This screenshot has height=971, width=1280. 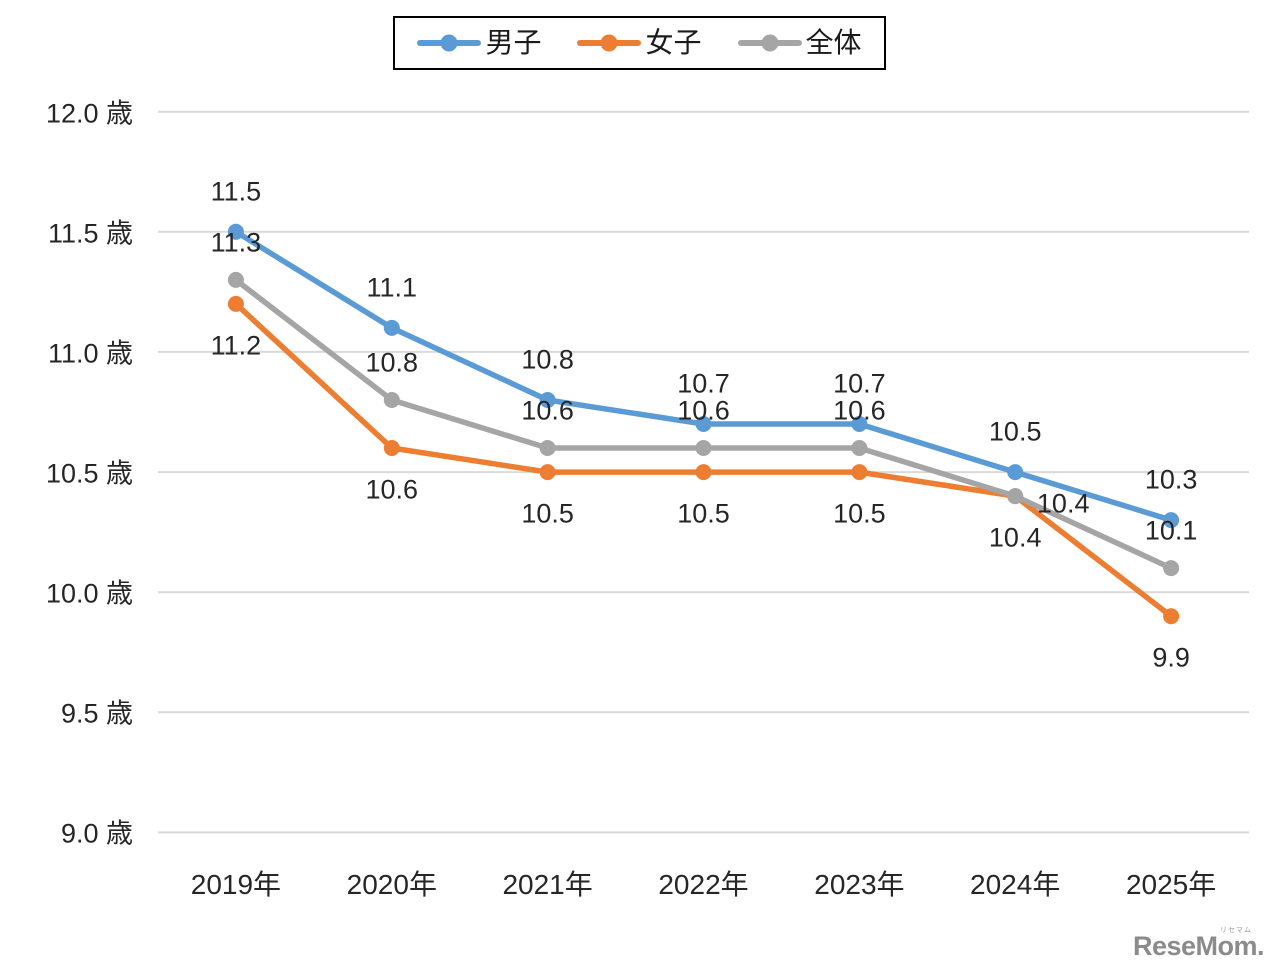 I want to click on data-label-girls: 10.4, so click(x=1015, y=537).